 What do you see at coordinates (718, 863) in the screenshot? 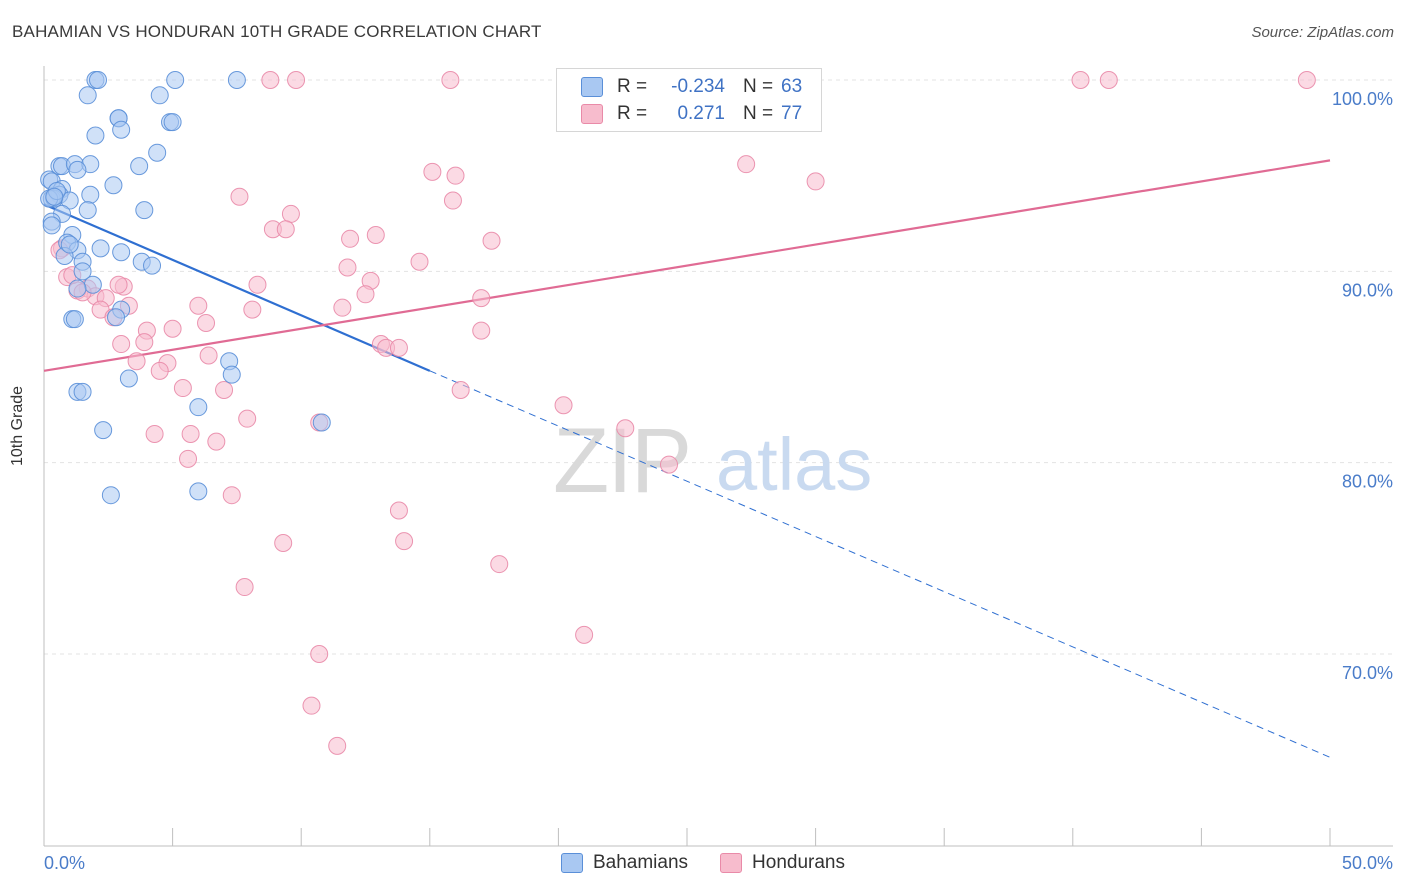
I see `x-tick-labels: 0.0% 50.0%` at bounding box center [718, 863].